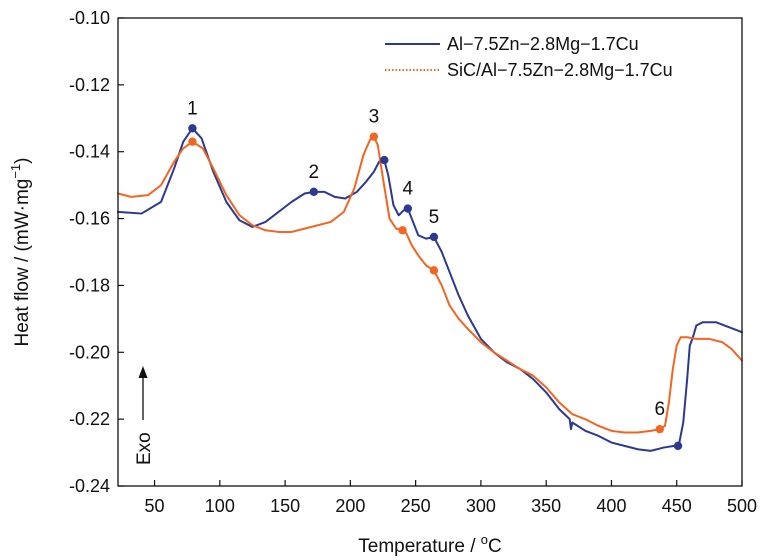  I want to click on peak-label-4: 4, so click(408, 189).